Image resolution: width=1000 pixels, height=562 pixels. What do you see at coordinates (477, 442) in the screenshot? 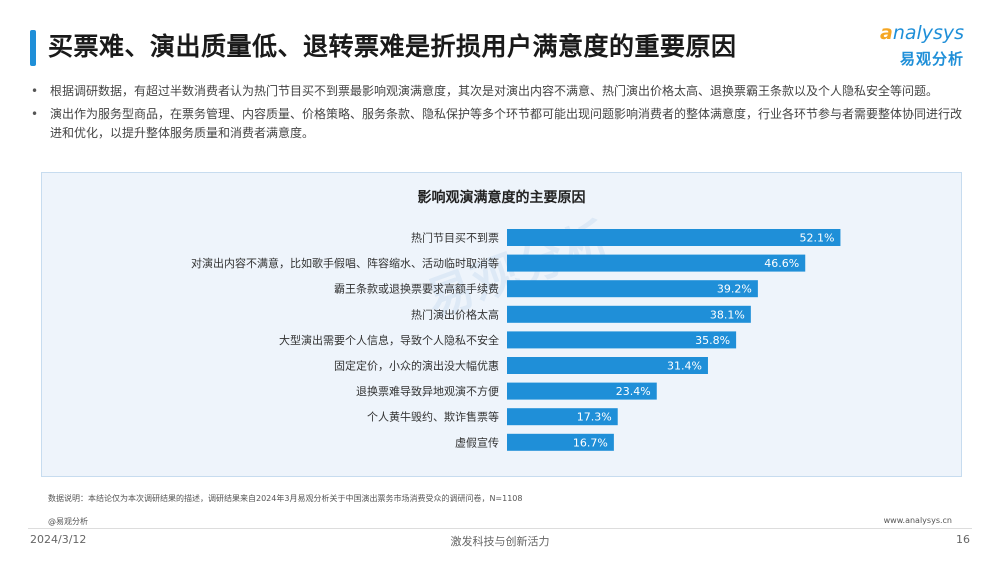
I see `category-label: 虚假宣传` at bounding box center [477, 442].